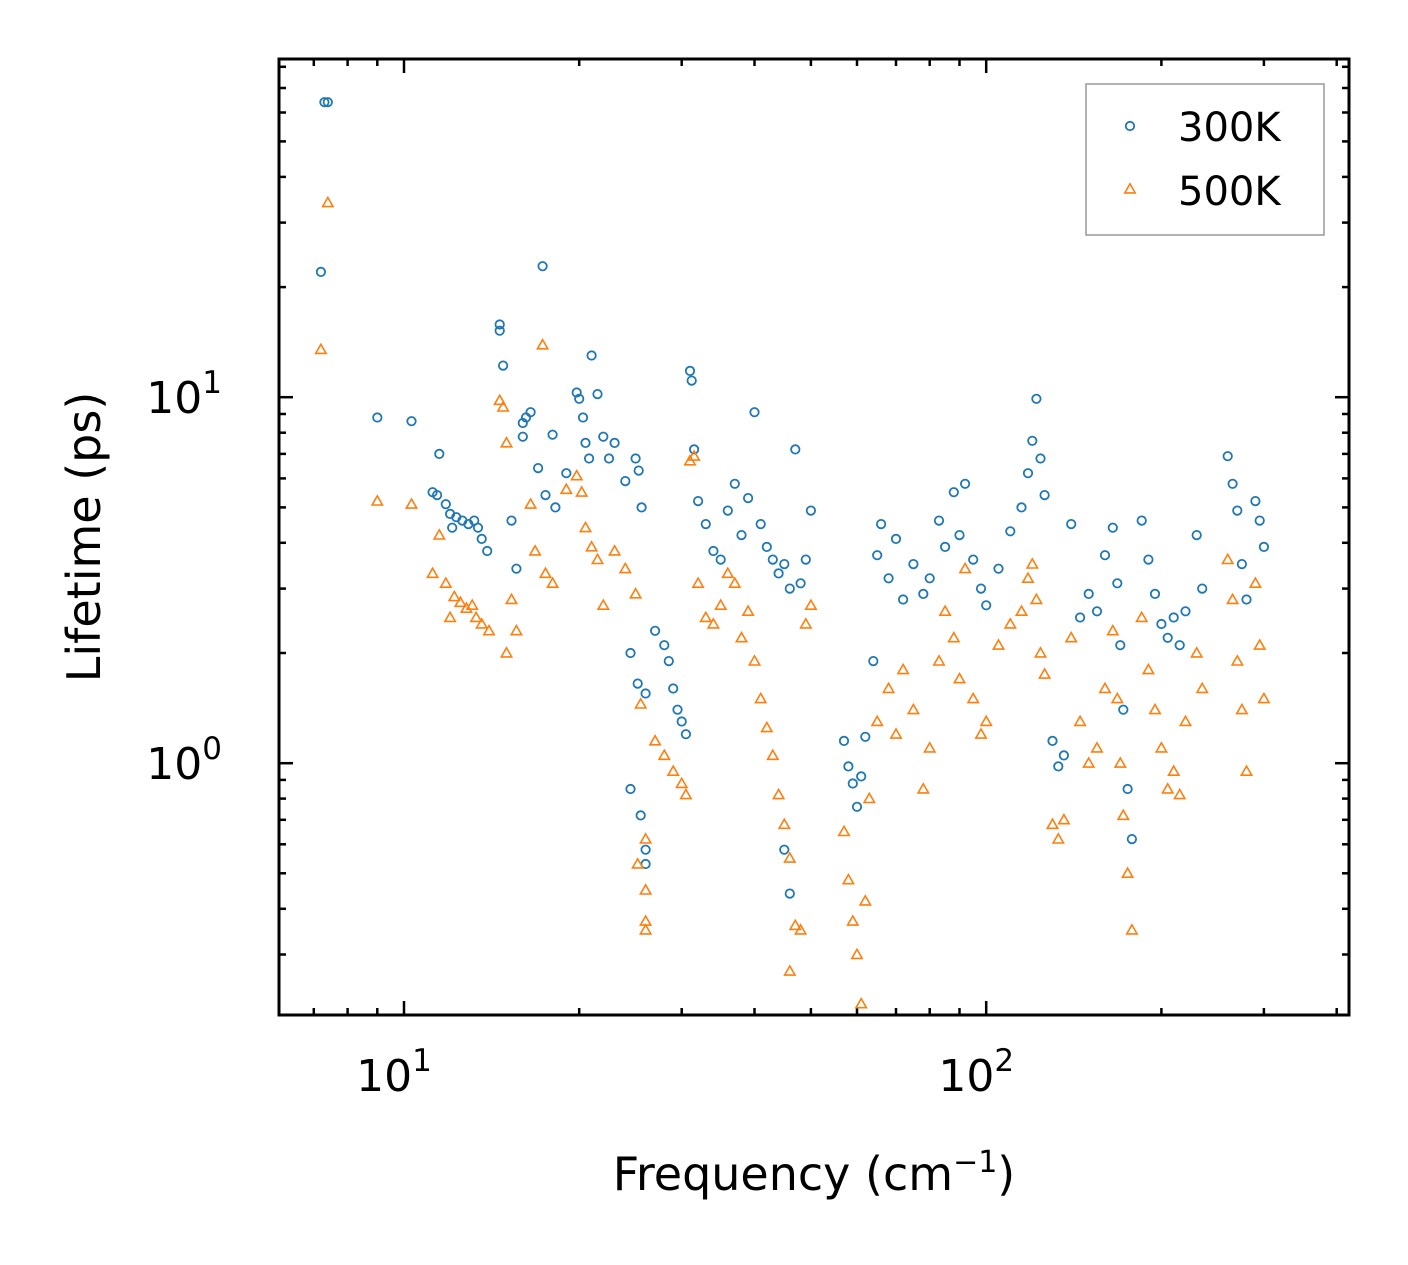 The height and width of the screenshot is (1265, 1408). Describe the element at coordinates (1130, 188) in the screenshot. I see `legend-marker-500k` at that location.